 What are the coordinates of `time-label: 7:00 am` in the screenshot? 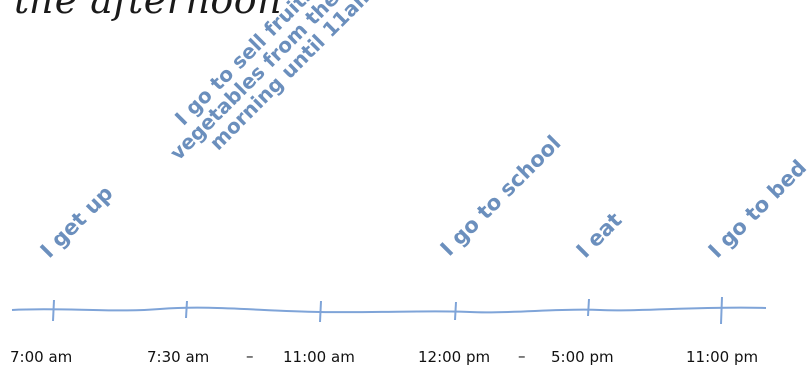 It's located at (41, 357).